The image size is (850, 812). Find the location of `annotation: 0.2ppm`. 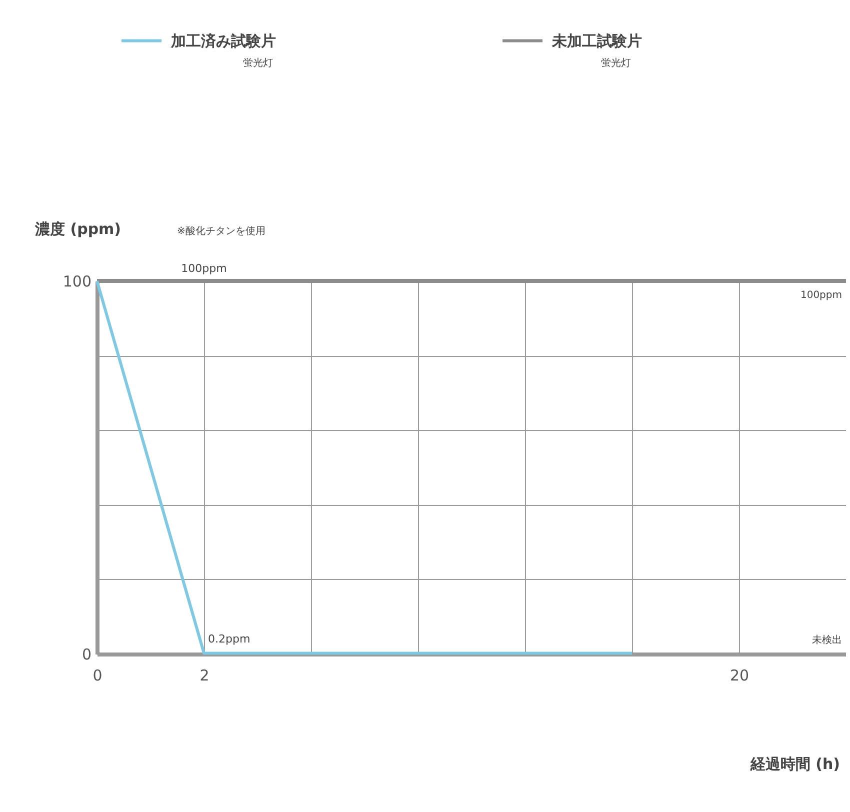

annotation: 0.2ppm is located at coordinates (229, 639).